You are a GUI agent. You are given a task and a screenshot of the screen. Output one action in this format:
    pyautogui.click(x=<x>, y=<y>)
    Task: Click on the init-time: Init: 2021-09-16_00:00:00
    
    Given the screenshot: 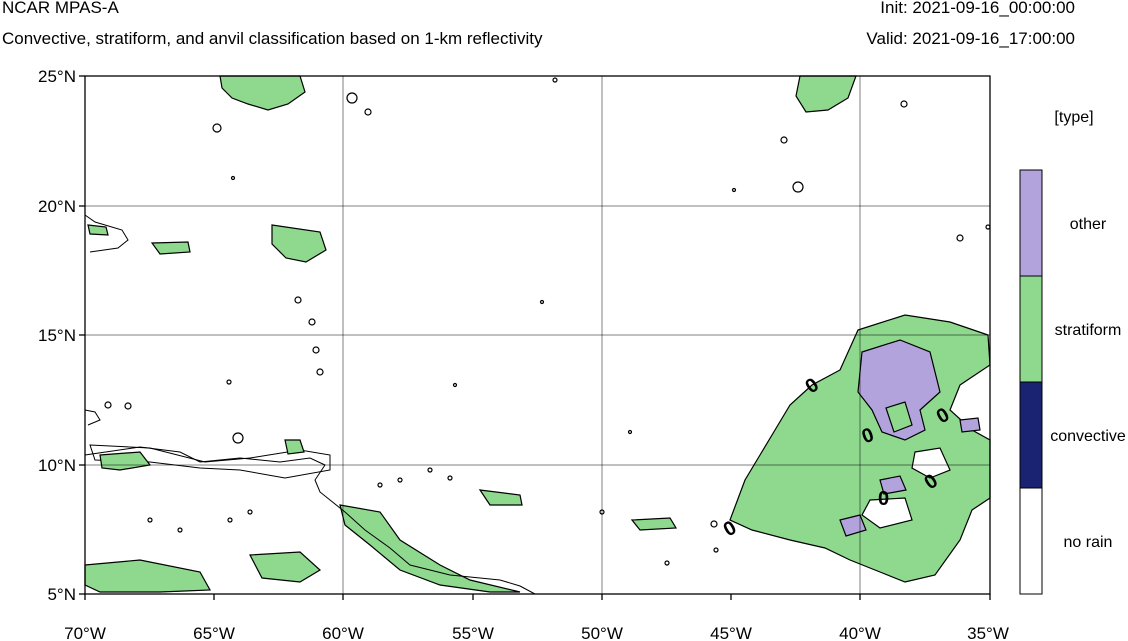 What is the action you would take?
    pyautogui.click(x=977, y=8)
    